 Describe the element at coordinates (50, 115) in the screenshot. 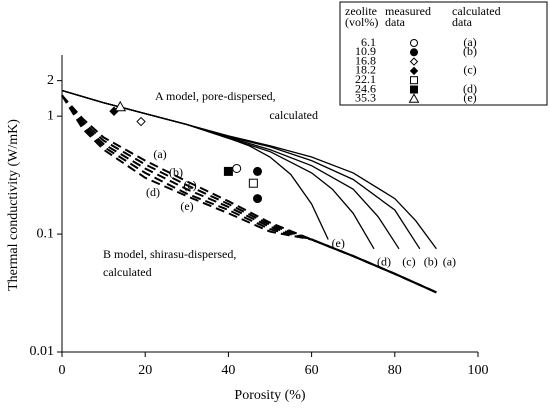

I see `y-tick-label: 1` at that location.